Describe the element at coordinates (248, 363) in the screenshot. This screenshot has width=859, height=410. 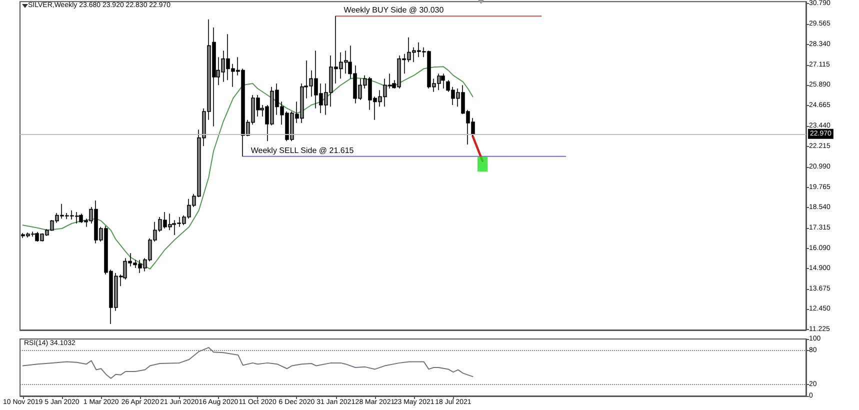
I see `line-series` at that location.